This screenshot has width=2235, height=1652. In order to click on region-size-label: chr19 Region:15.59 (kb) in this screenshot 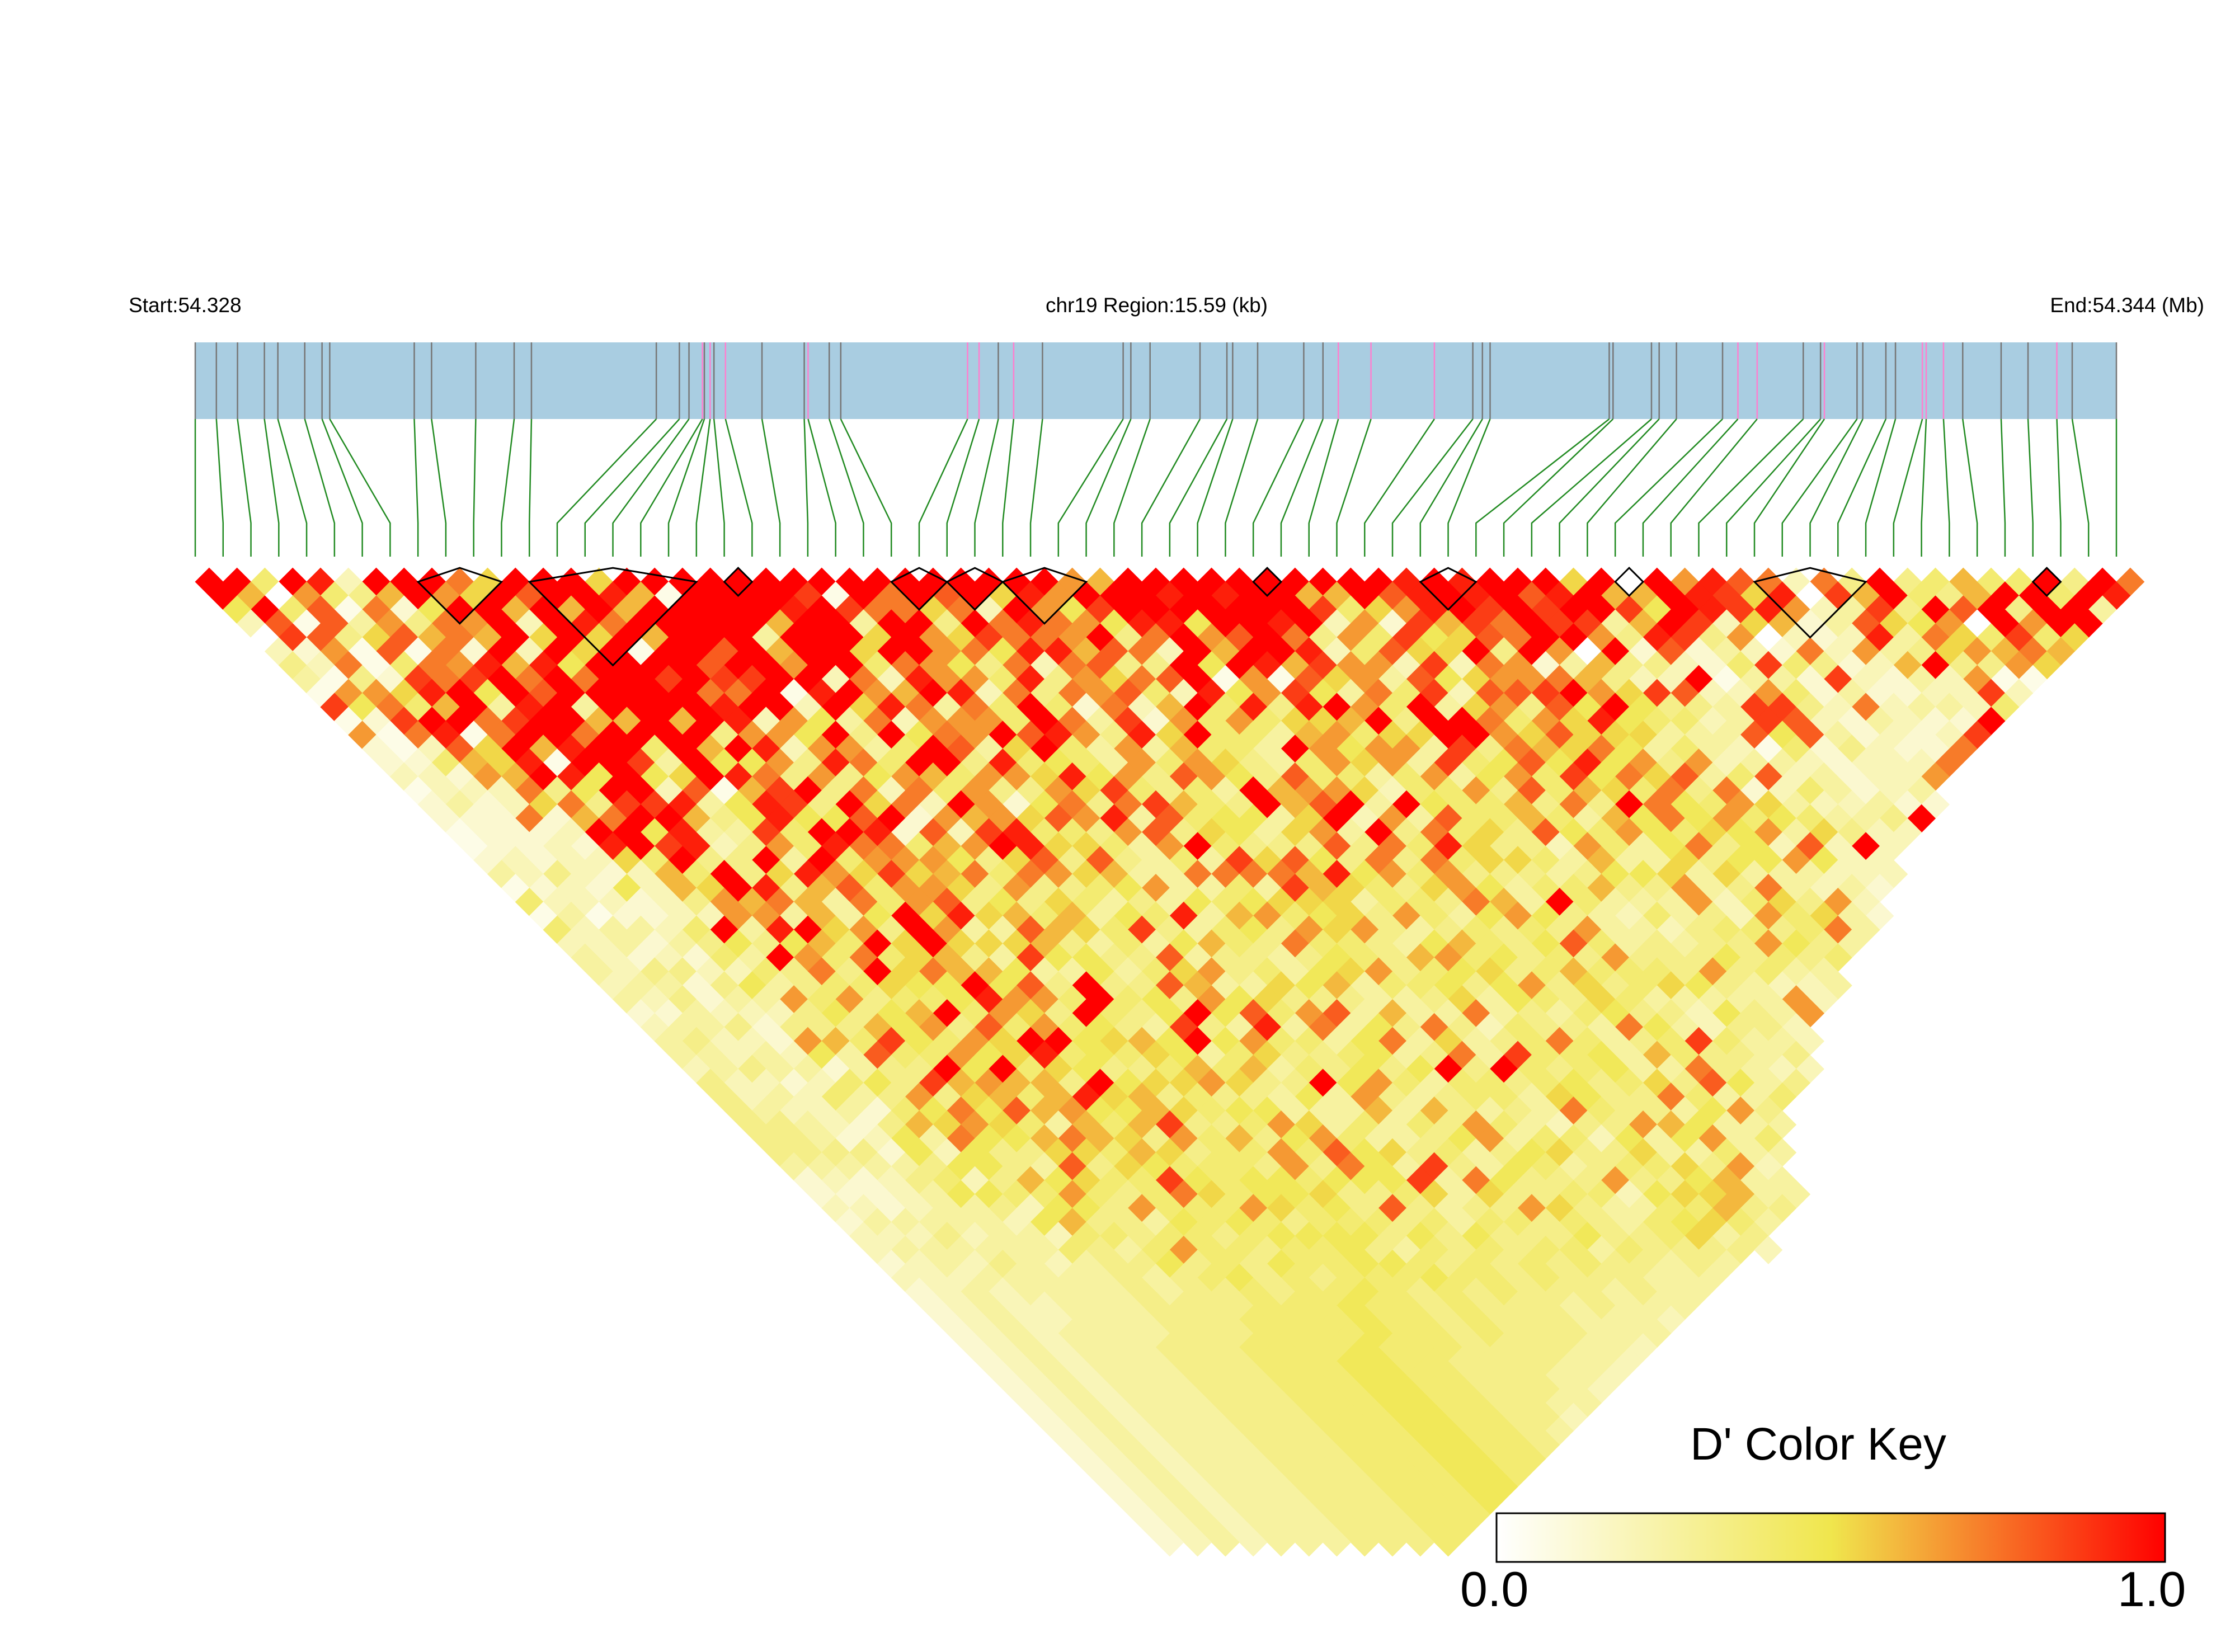, I will do `click(1157, 306)`.